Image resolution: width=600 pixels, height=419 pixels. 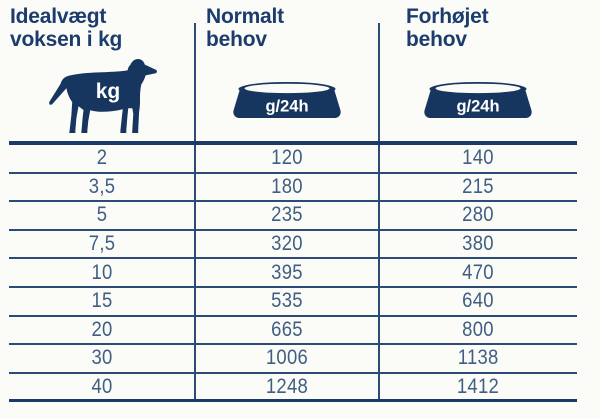 What do you see at coordinates (287, 244) in the screenshot?
I see `normal-amount-cell: 320` at bounding box center [287, 244].